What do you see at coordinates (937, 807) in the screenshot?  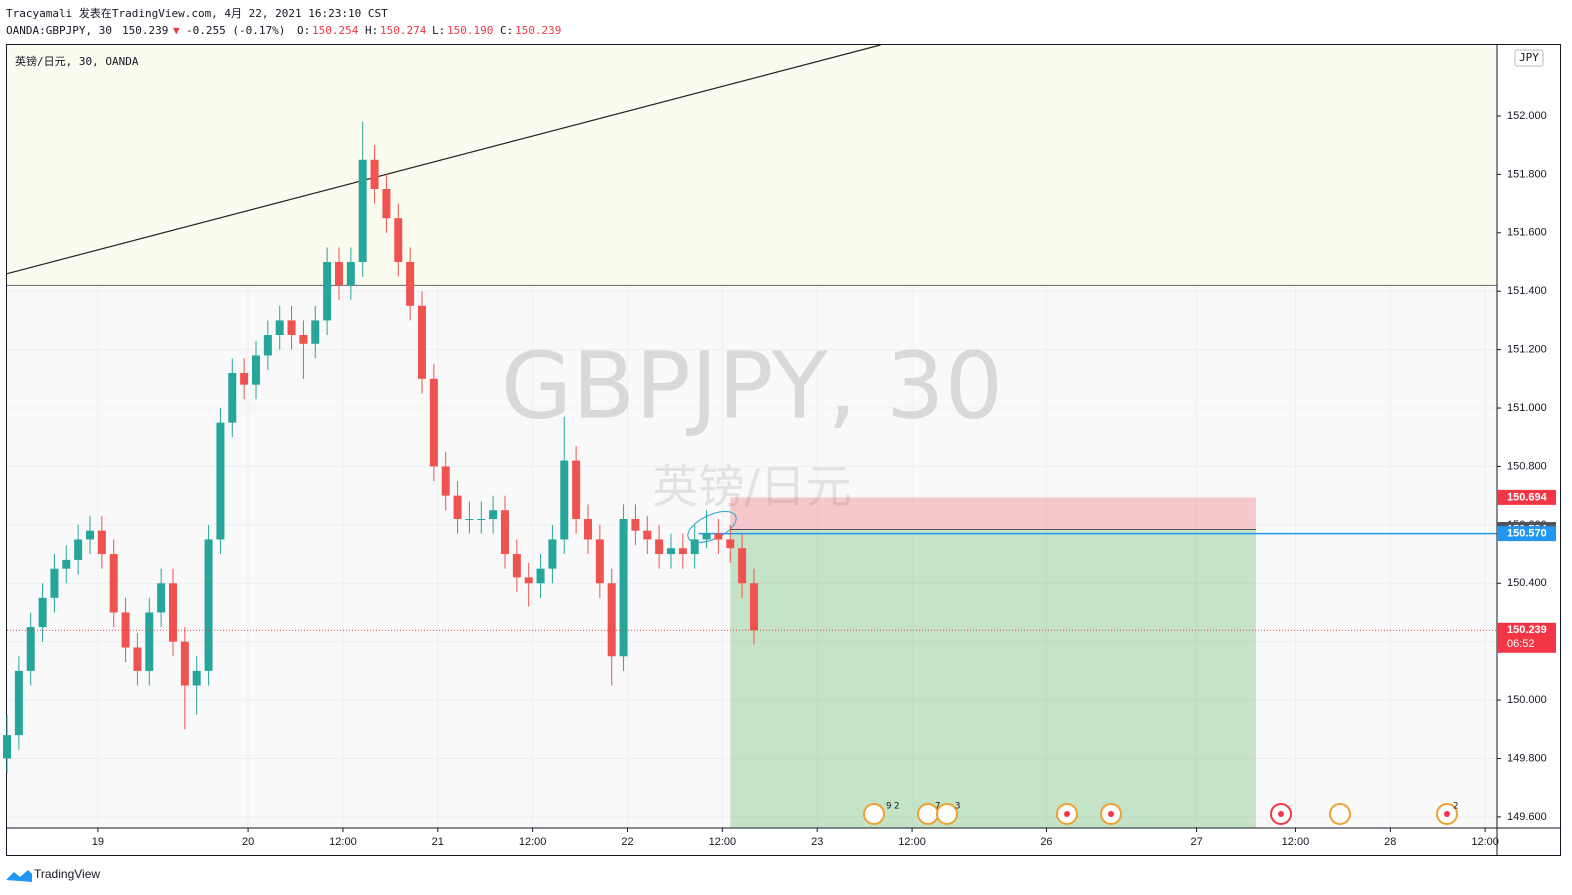 I see `event-count: 7` at bounding box center [937, 807].